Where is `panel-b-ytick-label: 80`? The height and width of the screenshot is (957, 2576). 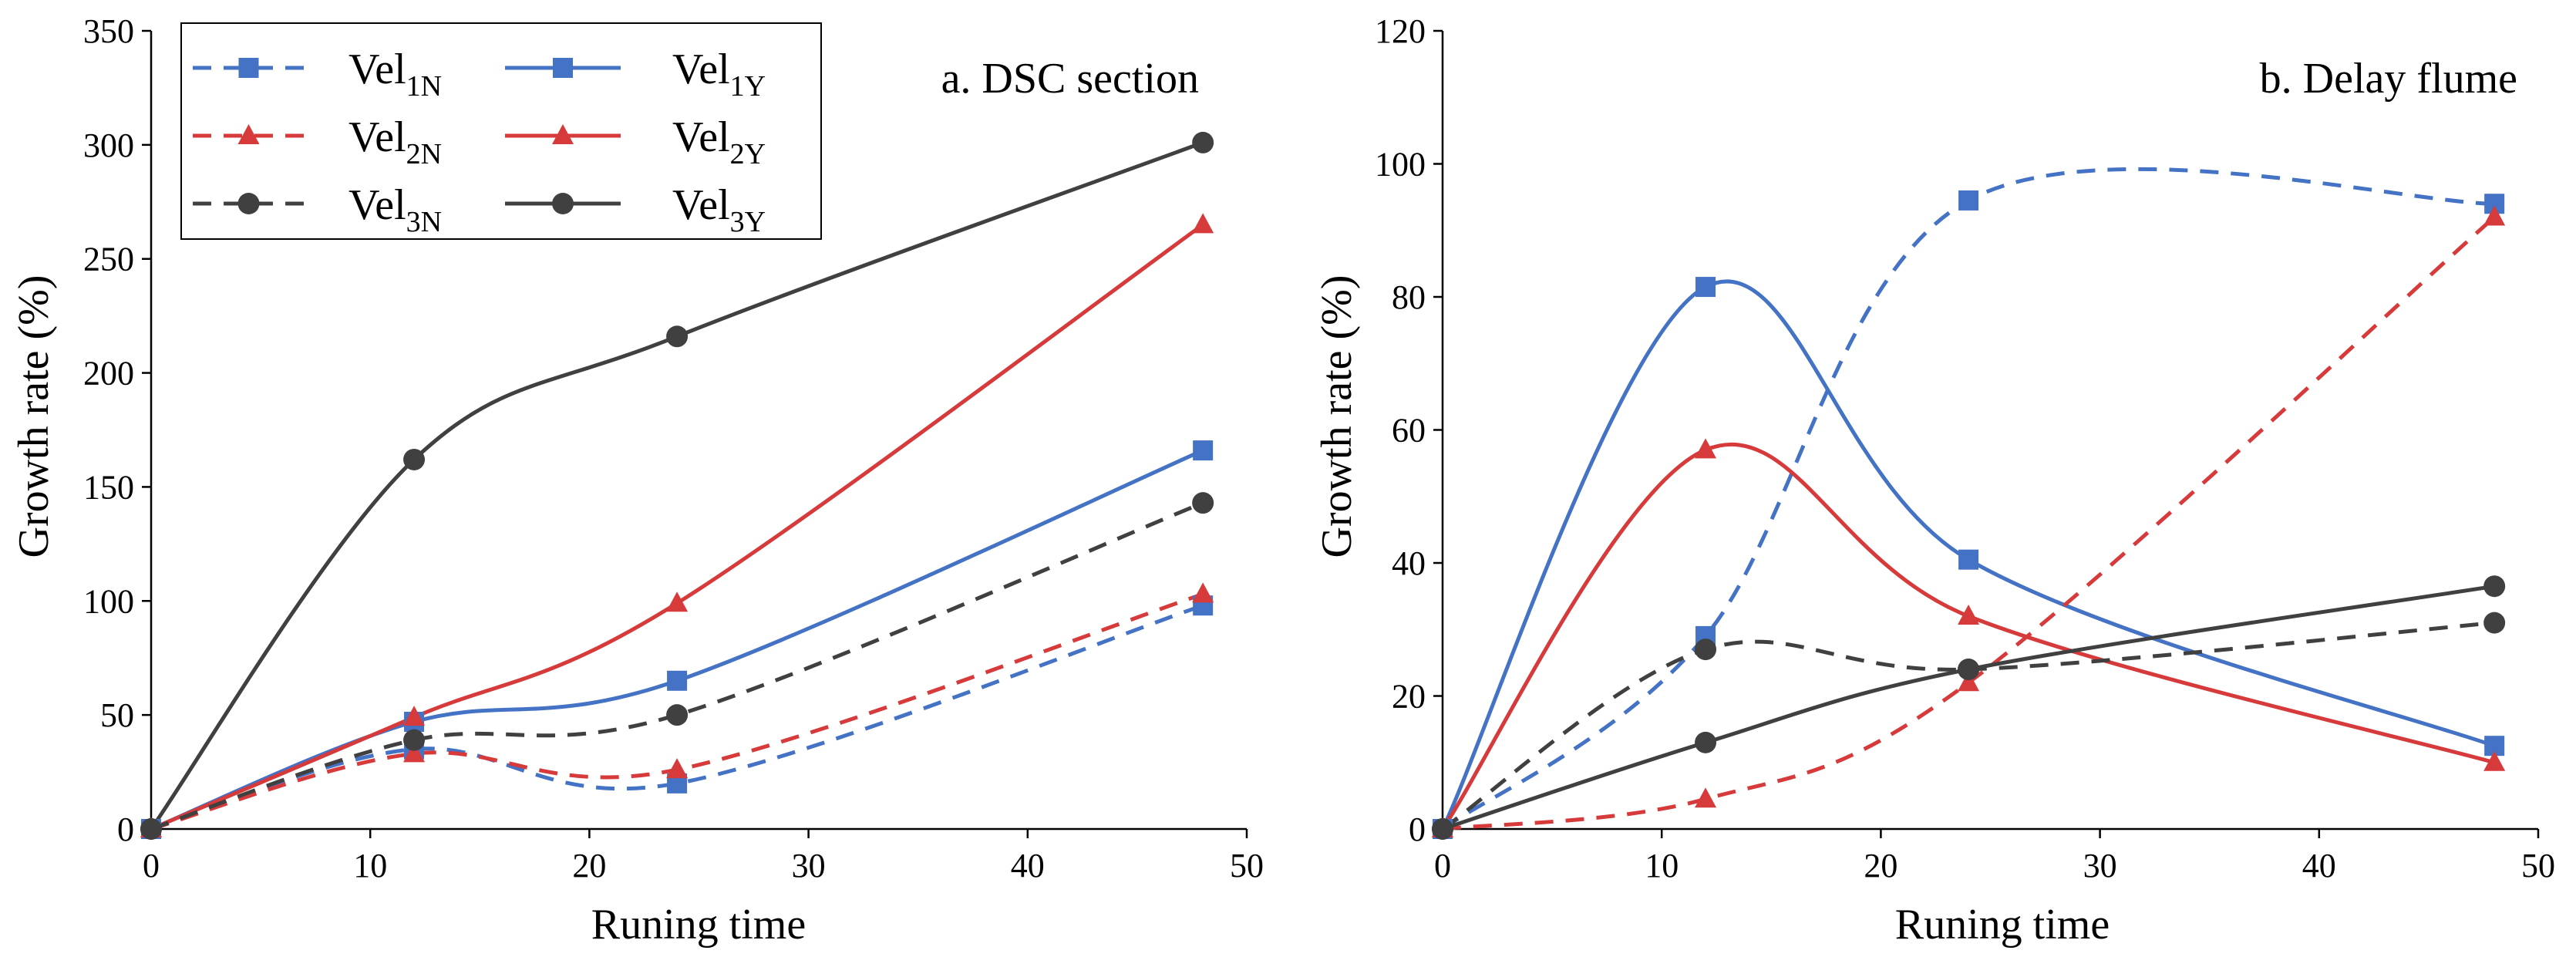 panel-b-ytick-label: 80 is located at coordinates (1409, 297).